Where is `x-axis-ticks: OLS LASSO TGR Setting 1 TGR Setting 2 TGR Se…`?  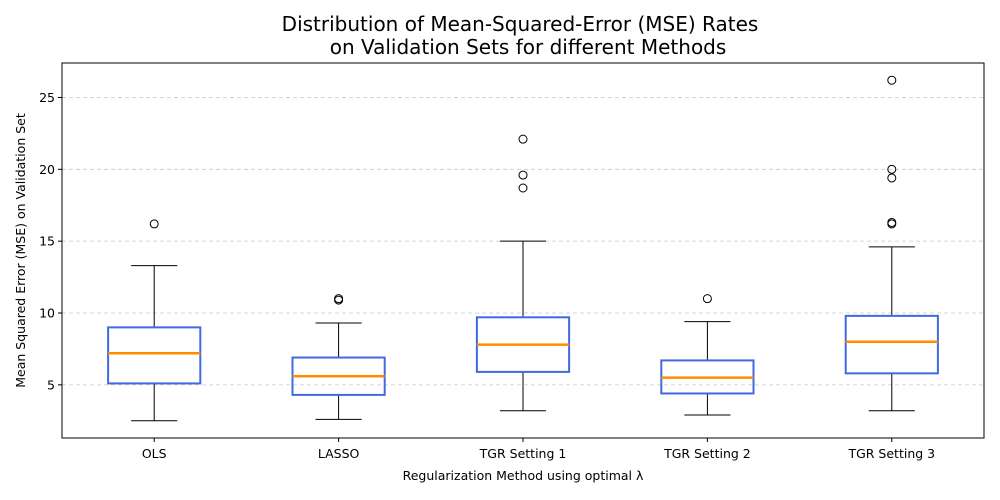
x-axis-ticks: OLS LASSO TGR Setting 1 TGR Setting 2 TGR Se… is located at coordinates (538, 449).